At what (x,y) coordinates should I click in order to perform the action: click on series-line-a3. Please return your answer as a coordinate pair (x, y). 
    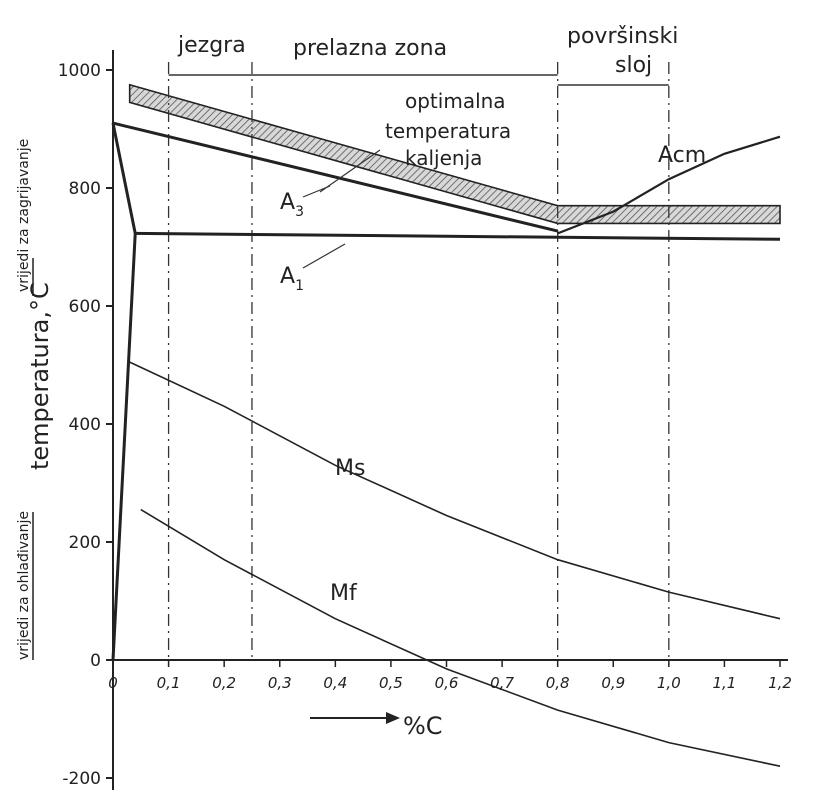
    Looking at the image, I should click on (335, 177).